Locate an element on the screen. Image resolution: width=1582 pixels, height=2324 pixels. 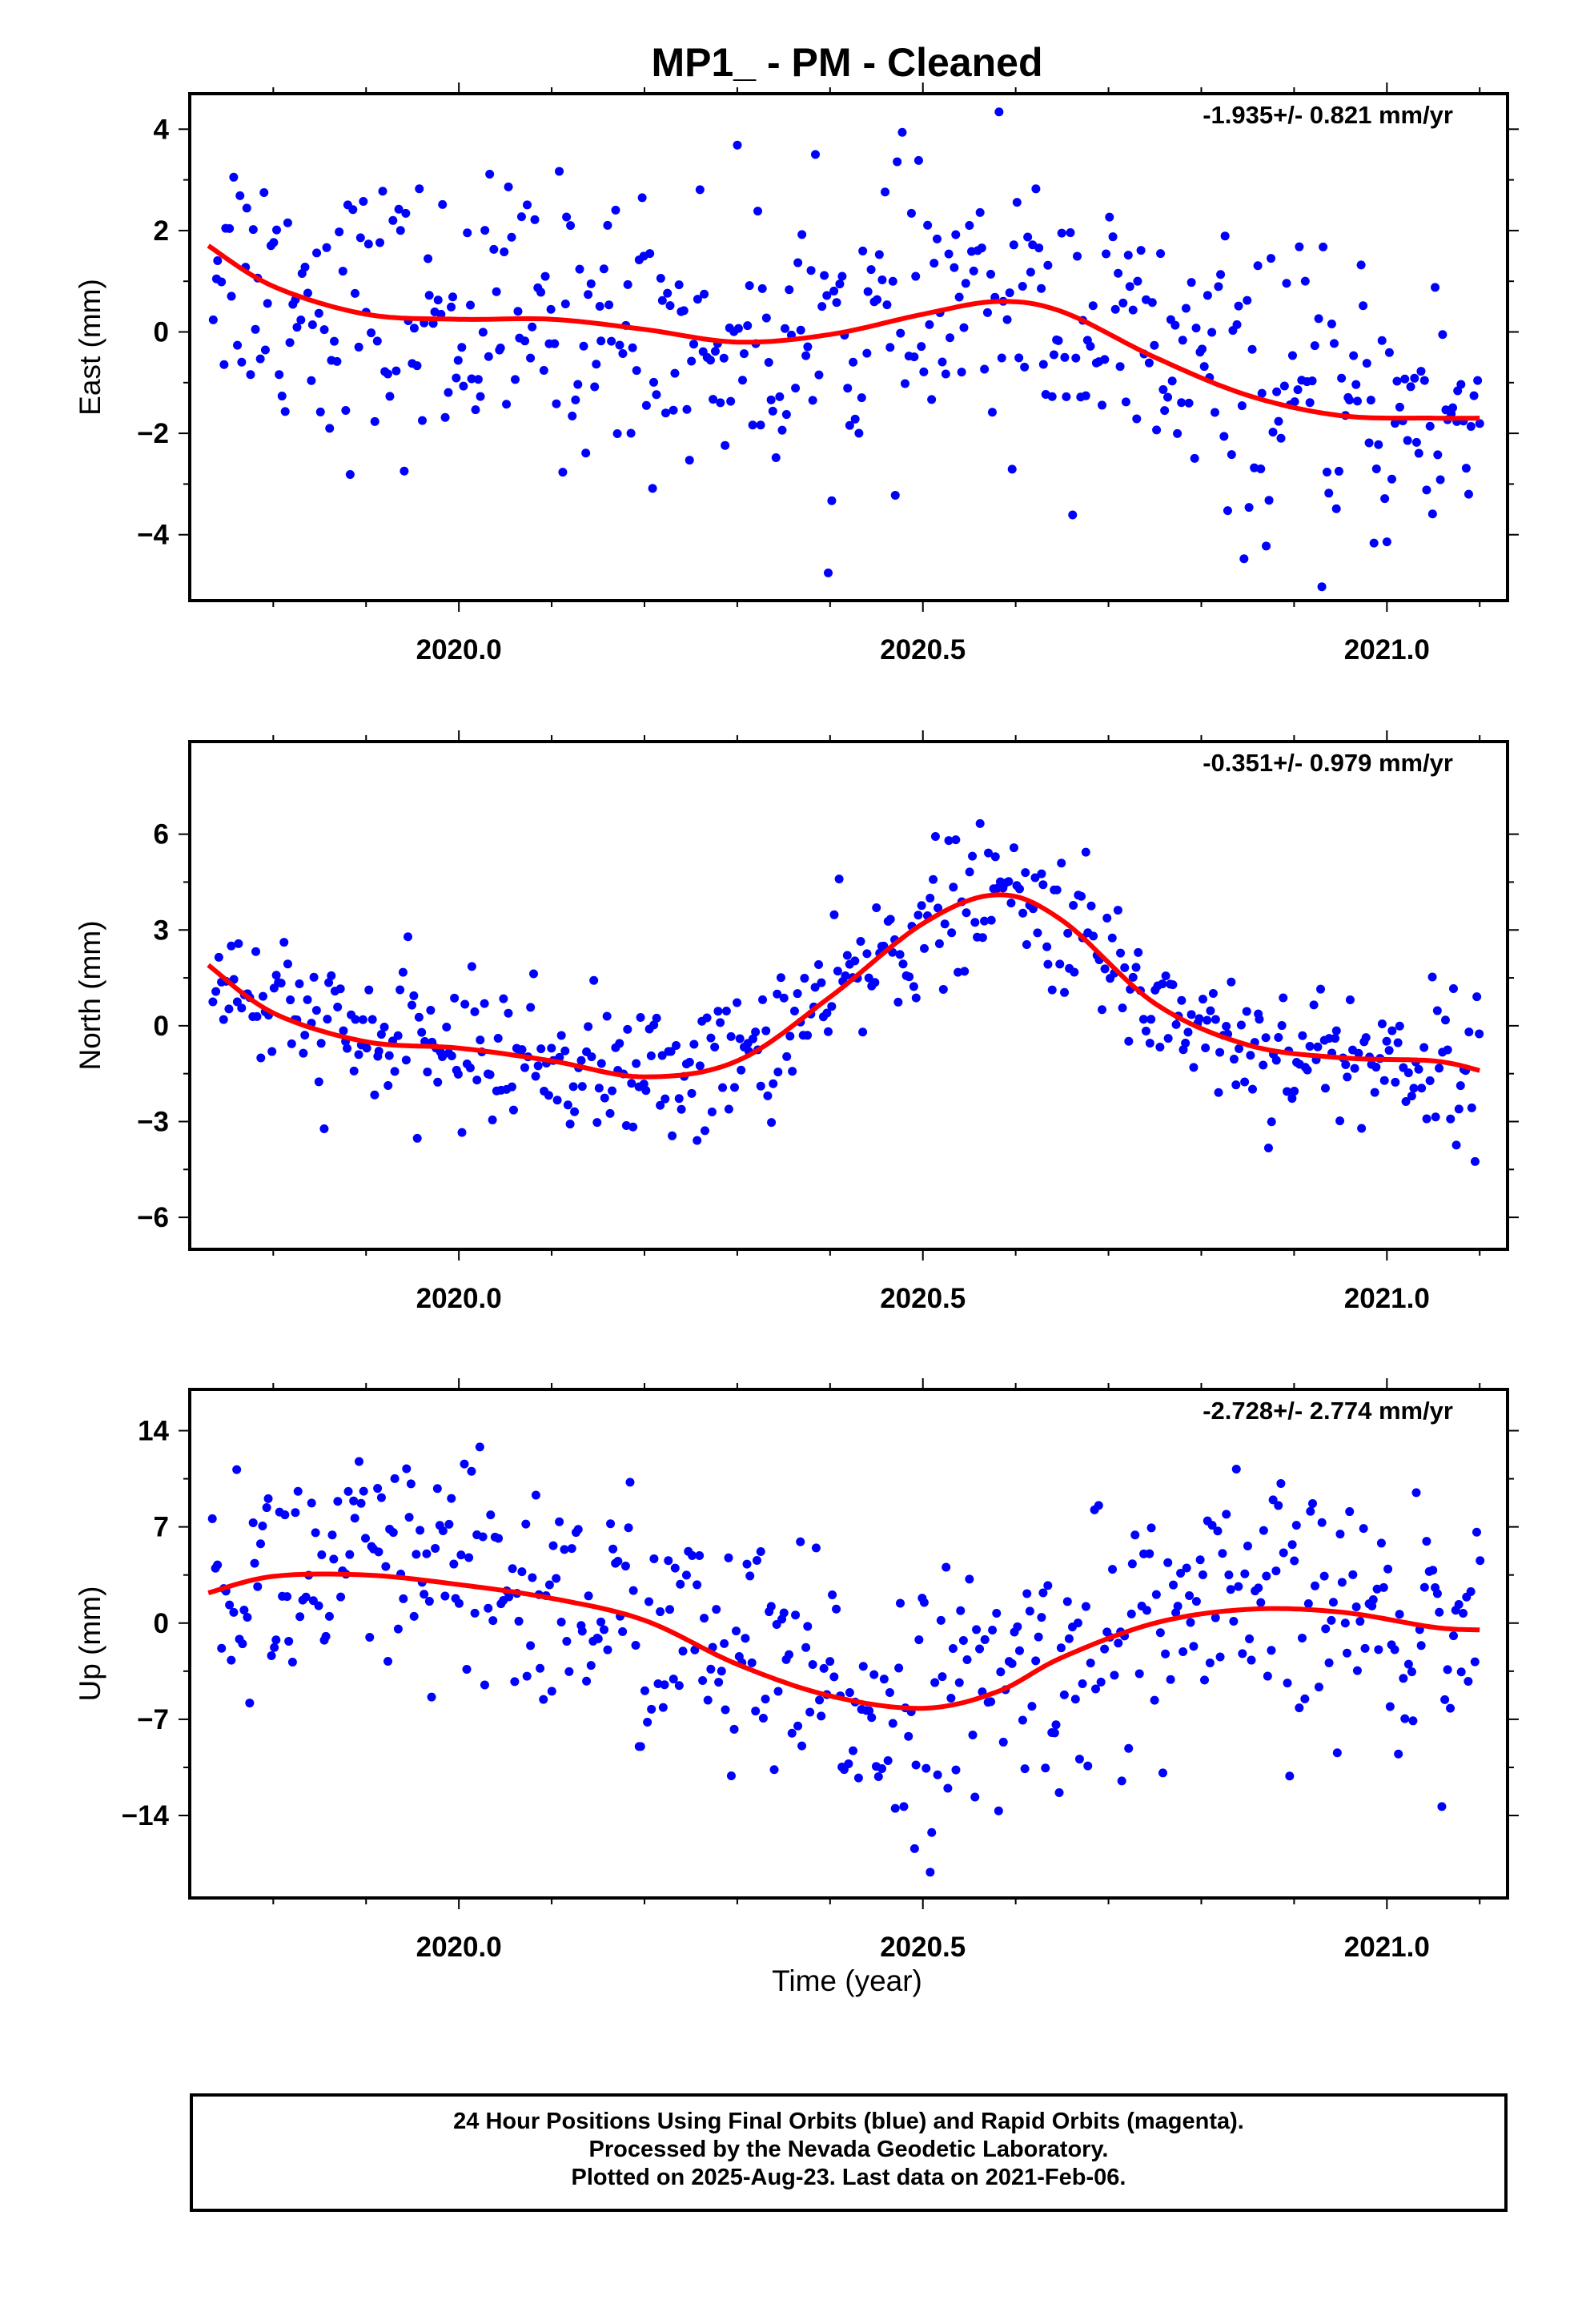
rate-label: -2.728+/- 2.774 mm/yr is located at coordinates (1328, 1411).